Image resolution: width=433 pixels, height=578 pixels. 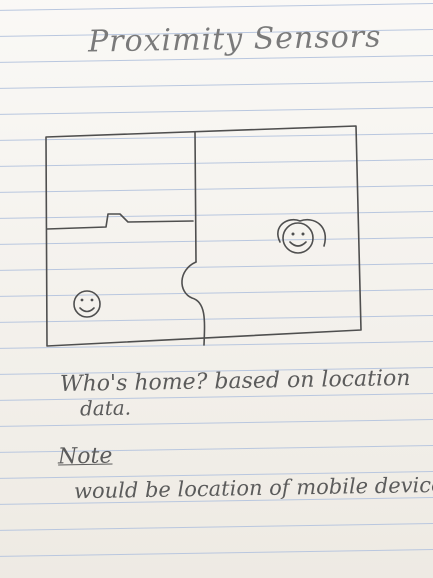 What do you see at coordinates (85, 457) in the screenshot?
I see `note-label: Note` at bounding box center [85, 457].